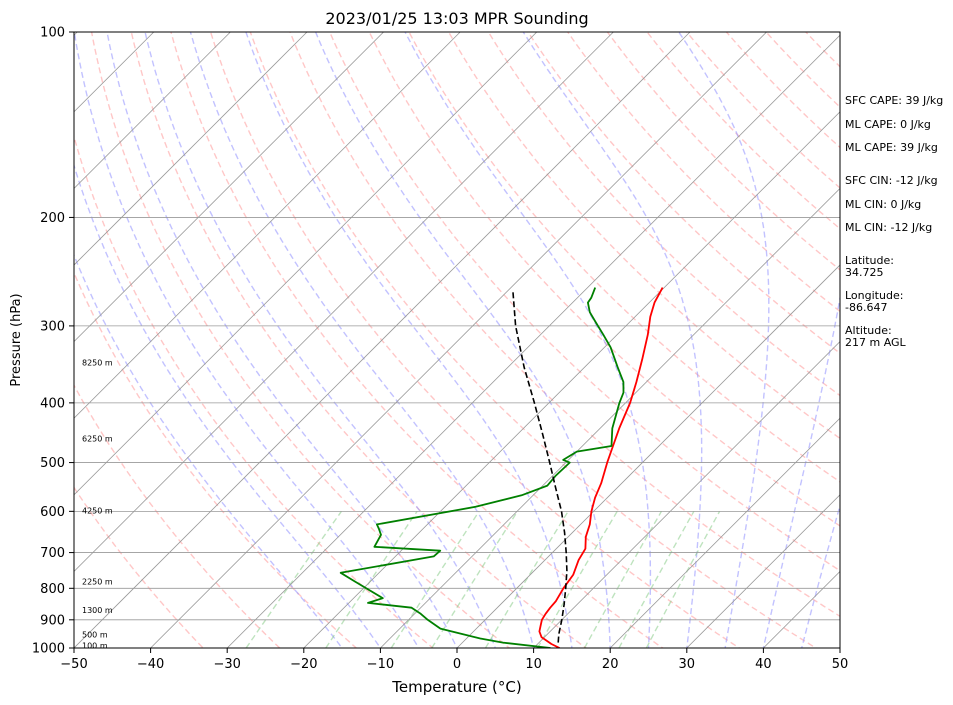 This screenshot has height=705, width=953. Describe the element at coordinates (874, 295) in the screenshot. I see `stat-longitude-label: Longitude:` at that location.